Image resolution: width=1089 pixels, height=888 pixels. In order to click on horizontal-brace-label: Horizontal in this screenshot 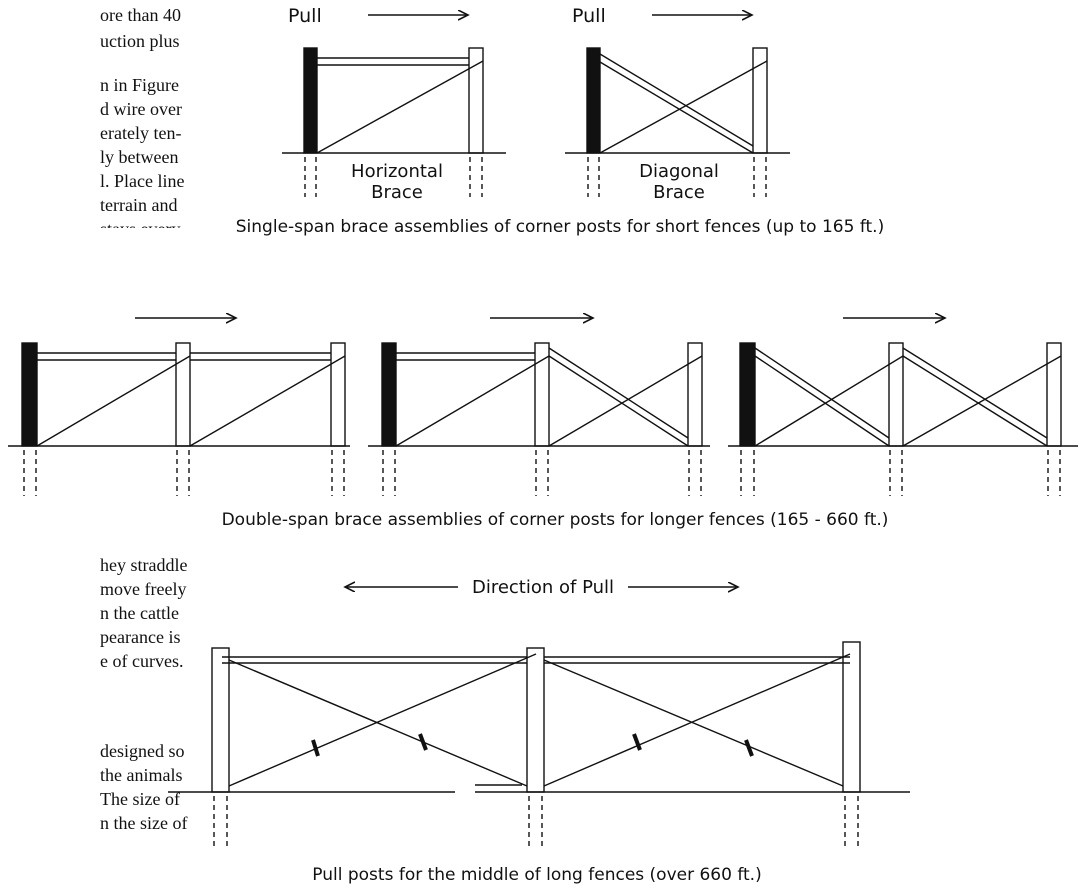, I will do `click(397, 171)`.